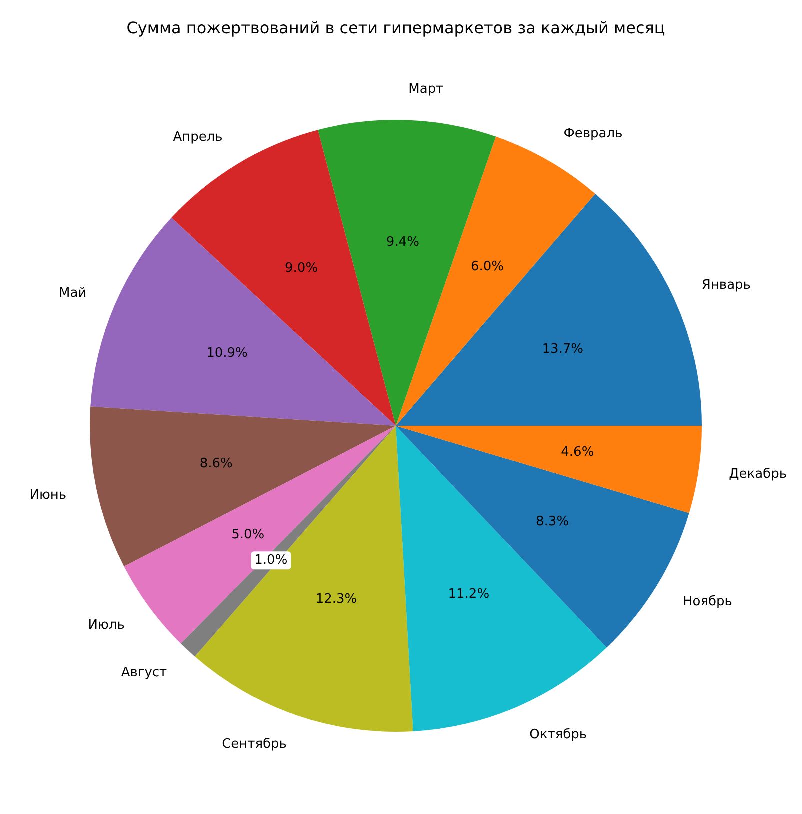  Describe the element at coordinates (227, 354) in the screenshot. I see `data-label: 10.9%` at that location.